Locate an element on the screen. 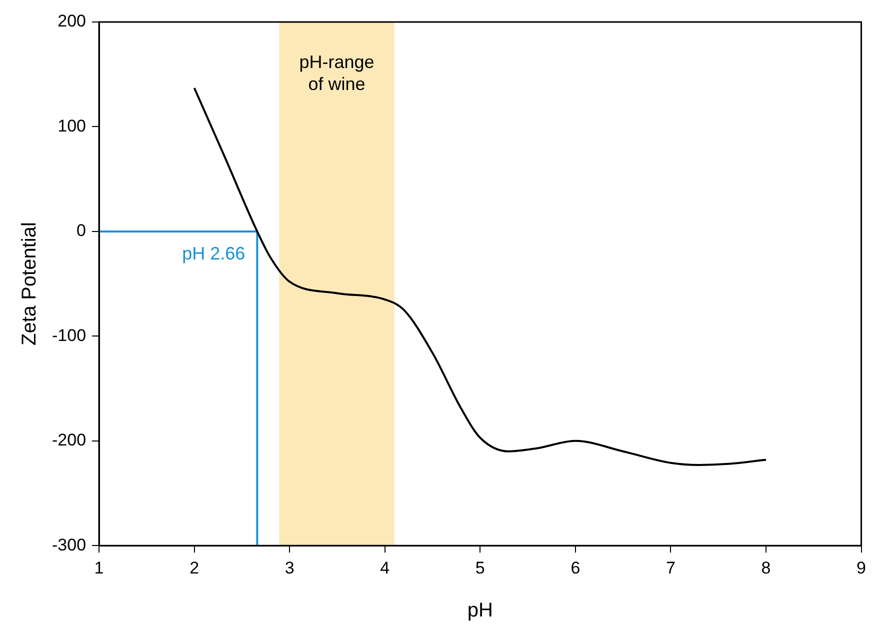 The width and height of the screenshot is (872, 631). x-tick-label: 4 is located at coordinates (385, 568).